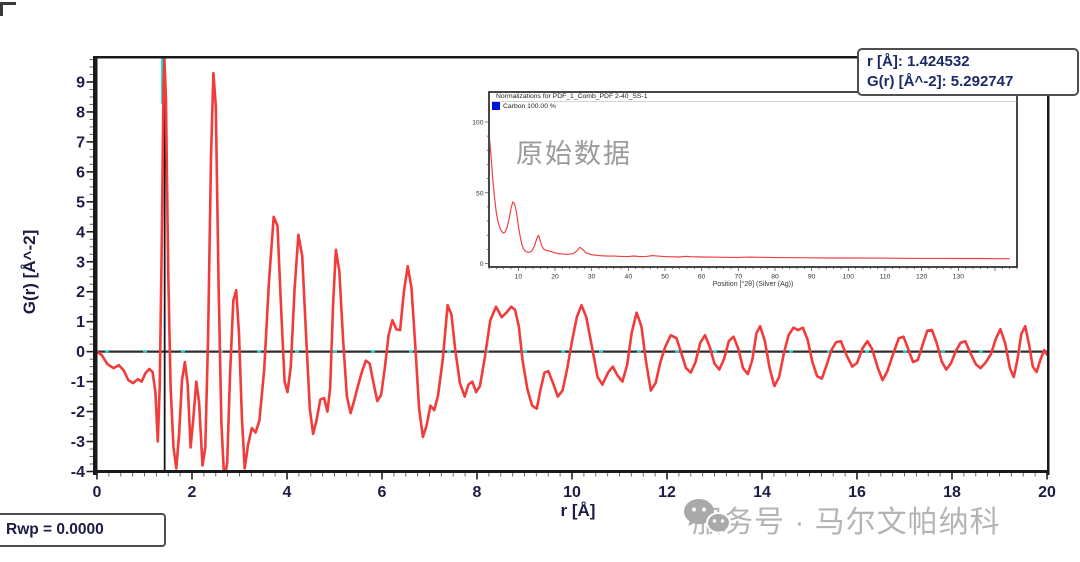 The width and height of the screenshot is (1080, 562). I want to click on svg-text: -3, so click(78, 442).